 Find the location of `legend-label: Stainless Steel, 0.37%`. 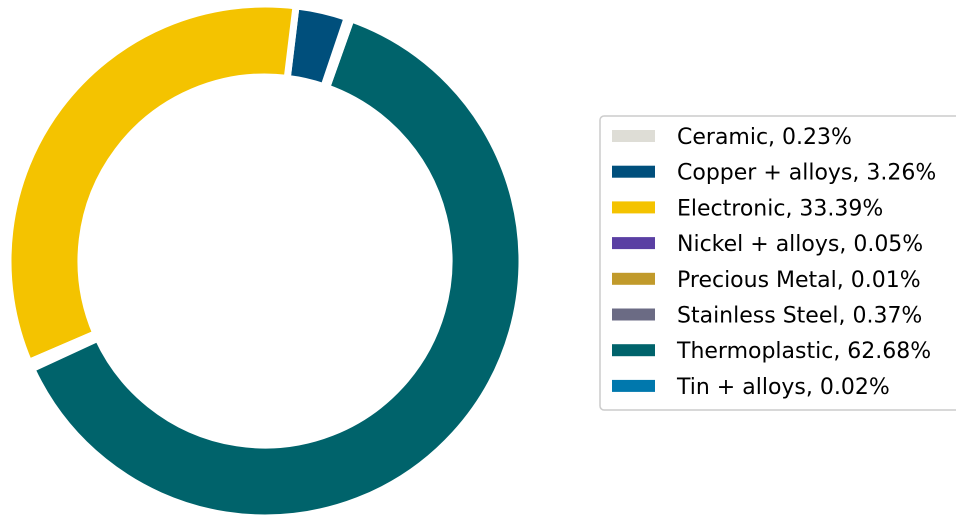

legend-label: Stainless Steel, 0.37% is located at coordinates (799, 316).